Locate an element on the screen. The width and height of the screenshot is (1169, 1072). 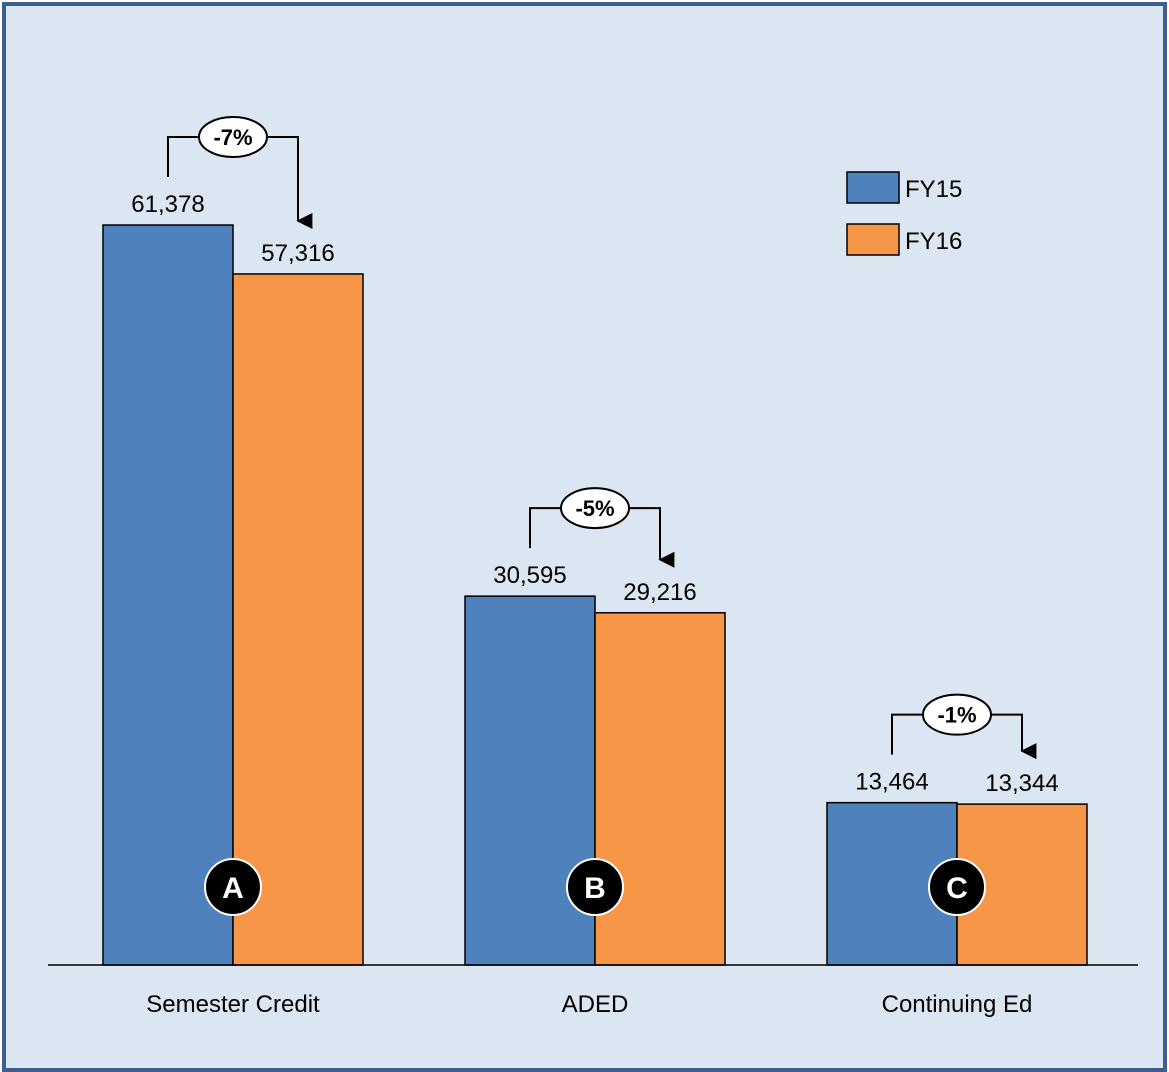
data-label: 13,344 is located at coordinates (1021, 783).